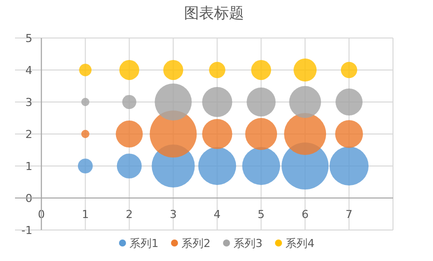 The image size is (433, 261). What do you see at coordinates (248, 243) in the screenshot?
I see `legend-label: 系列3` at bounding box center [248, 243].